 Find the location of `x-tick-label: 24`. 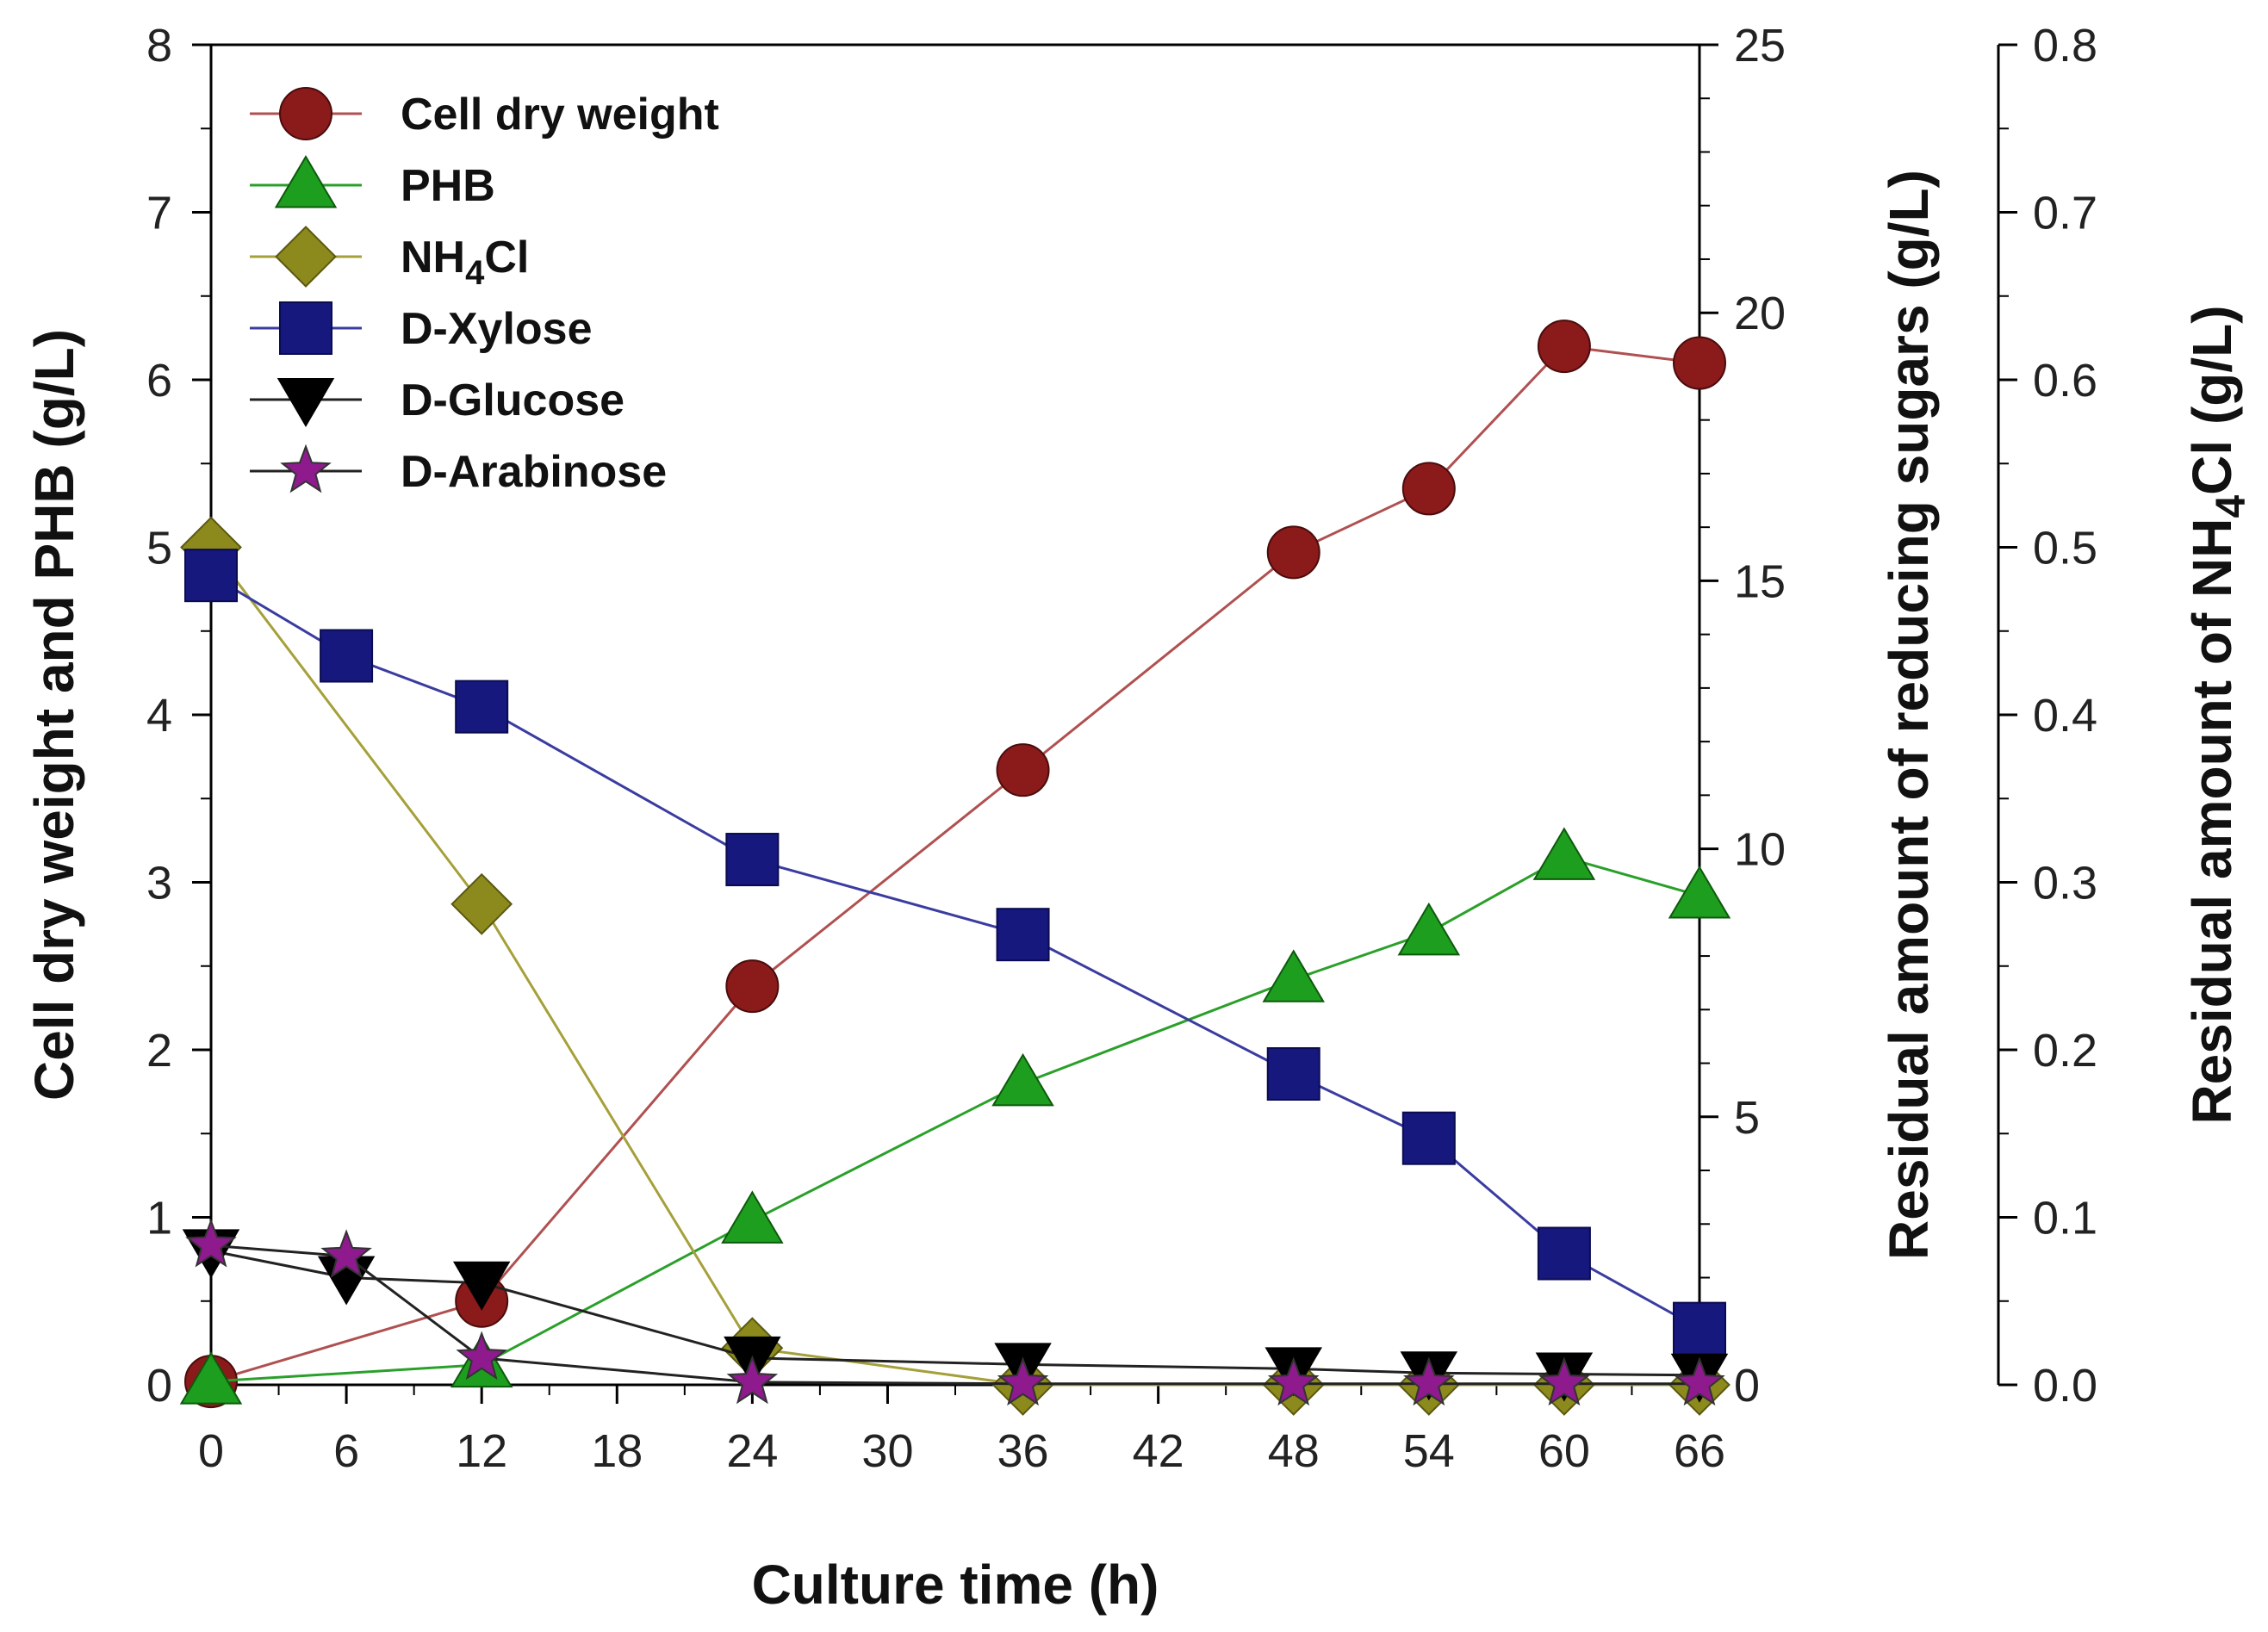

x-tick-label: 24 is located at coordinates (752, 1451).